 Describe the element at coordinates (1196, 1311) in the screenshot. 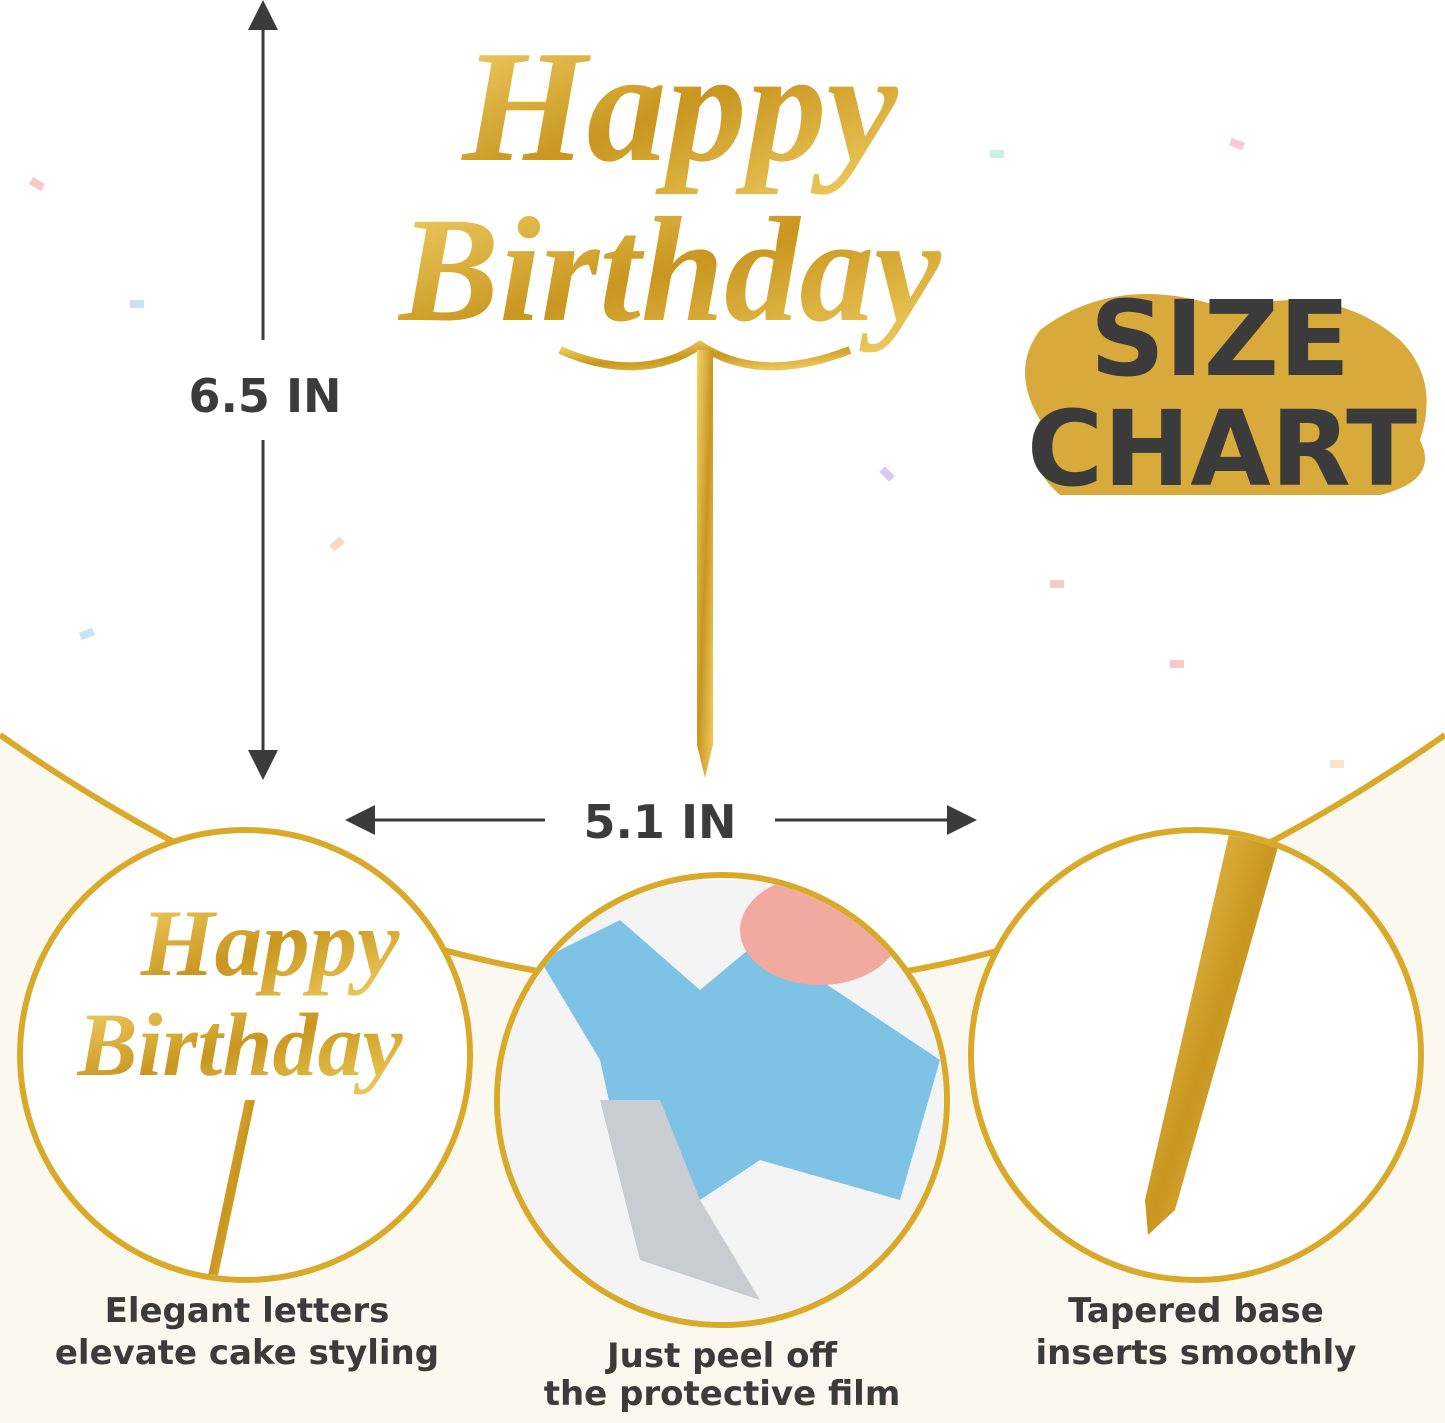

I see `feature-caption: Tapered base` at that location.